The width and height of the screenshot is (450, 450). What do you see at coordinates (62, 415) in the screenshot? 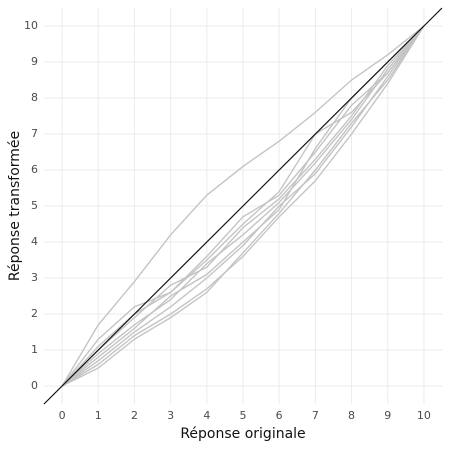
I see `x-tick-label: 0` at bounding box center [62, 415].